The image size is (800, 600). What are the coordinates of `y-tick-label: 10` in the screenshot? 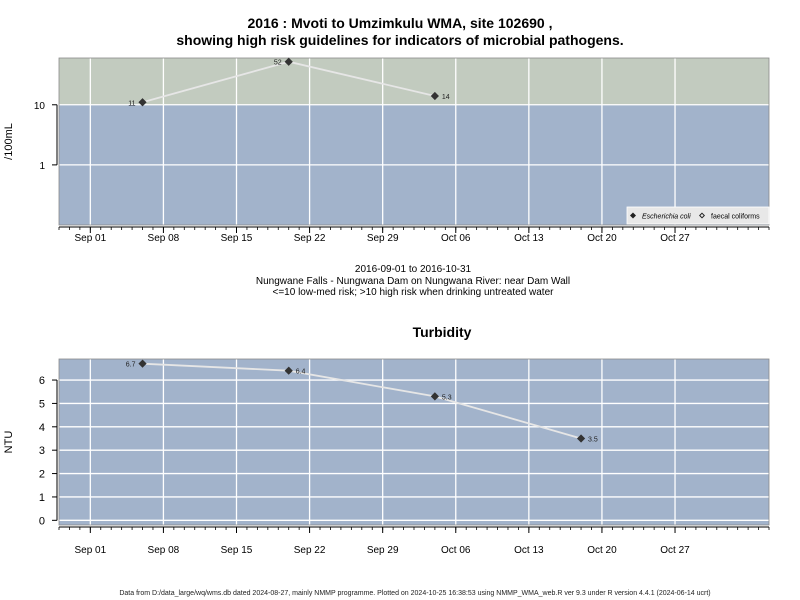 It's located at (40, 106).